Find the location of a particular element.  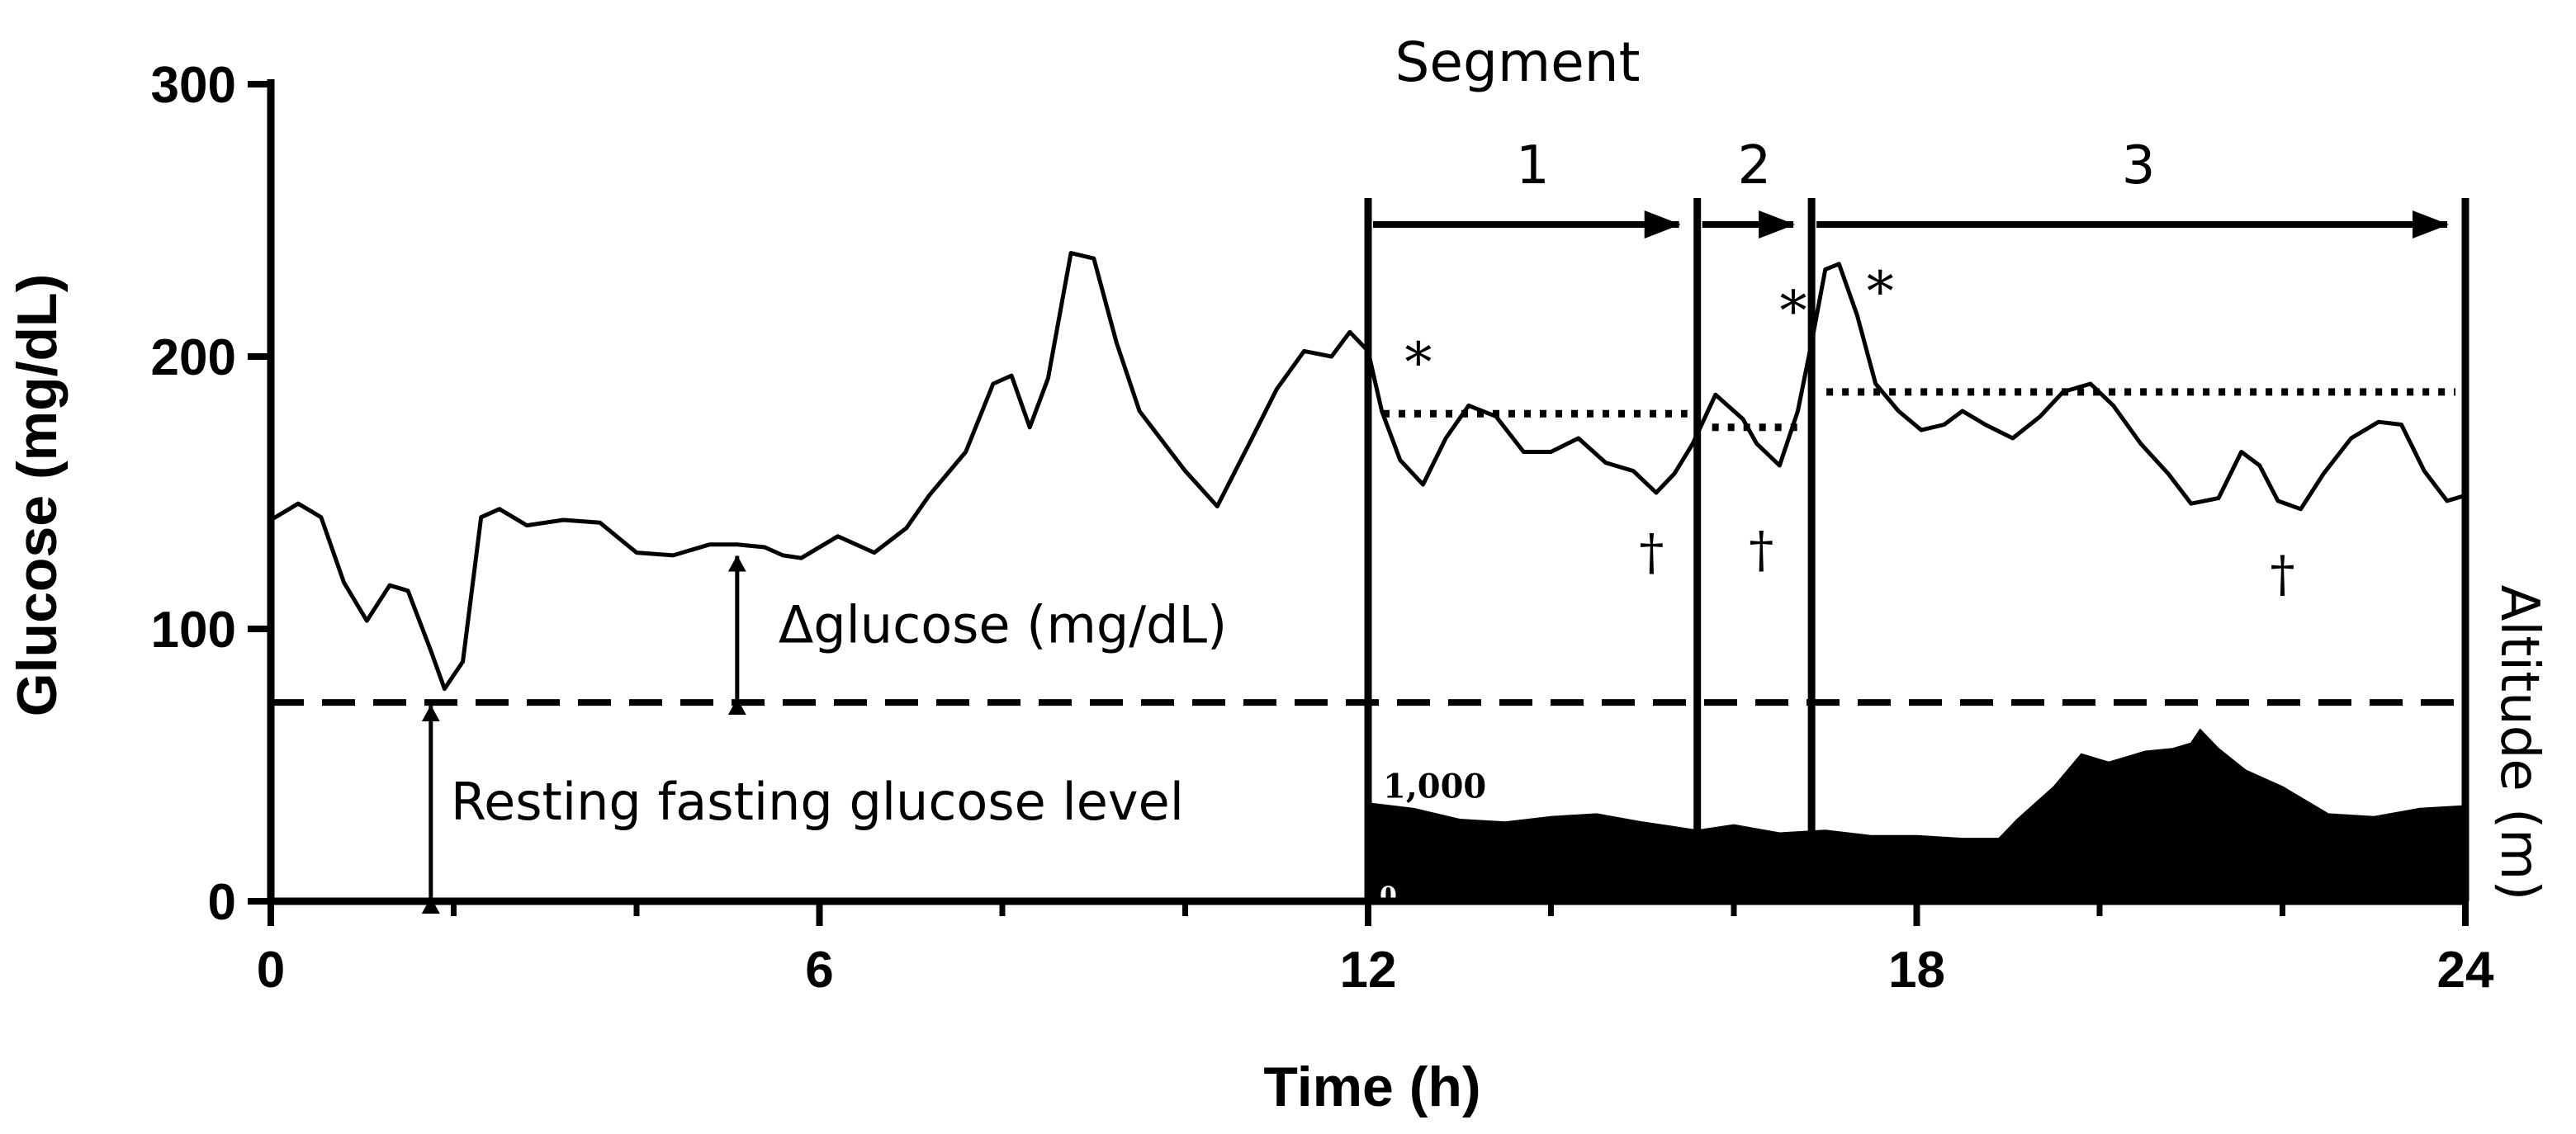

segment-label: 2 is located at coordinates (1755, 165).